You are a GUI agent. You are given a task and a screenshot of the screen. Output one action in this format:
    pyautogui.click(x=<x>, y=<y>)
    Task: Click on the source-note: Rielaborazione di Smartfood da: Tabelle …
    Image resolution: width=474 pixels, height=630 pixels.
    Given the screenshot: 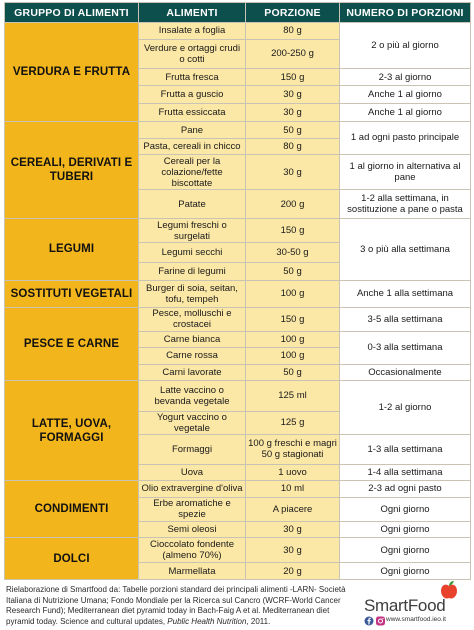 What is the action you would take?
    pyautogui.click(x=176, y=606)
    